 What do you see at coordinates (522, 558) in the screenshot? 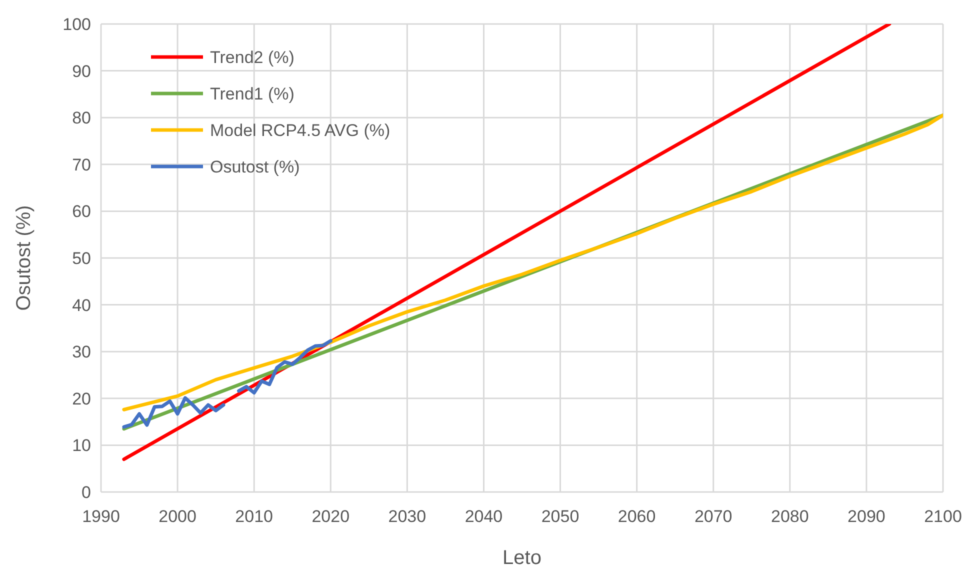
I see `x-axis-title: Leto` at bounding box center [522, 558].